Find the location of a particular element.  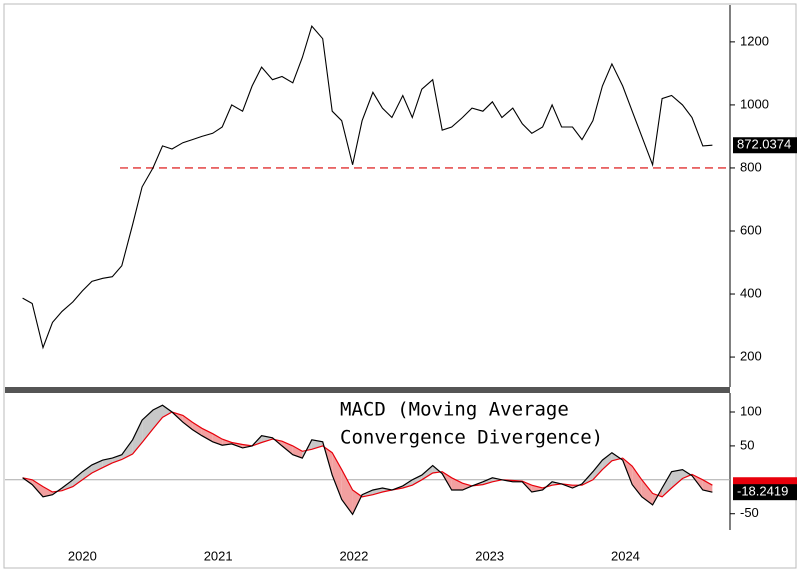

panel-separator is located at coordinates (367, 390).